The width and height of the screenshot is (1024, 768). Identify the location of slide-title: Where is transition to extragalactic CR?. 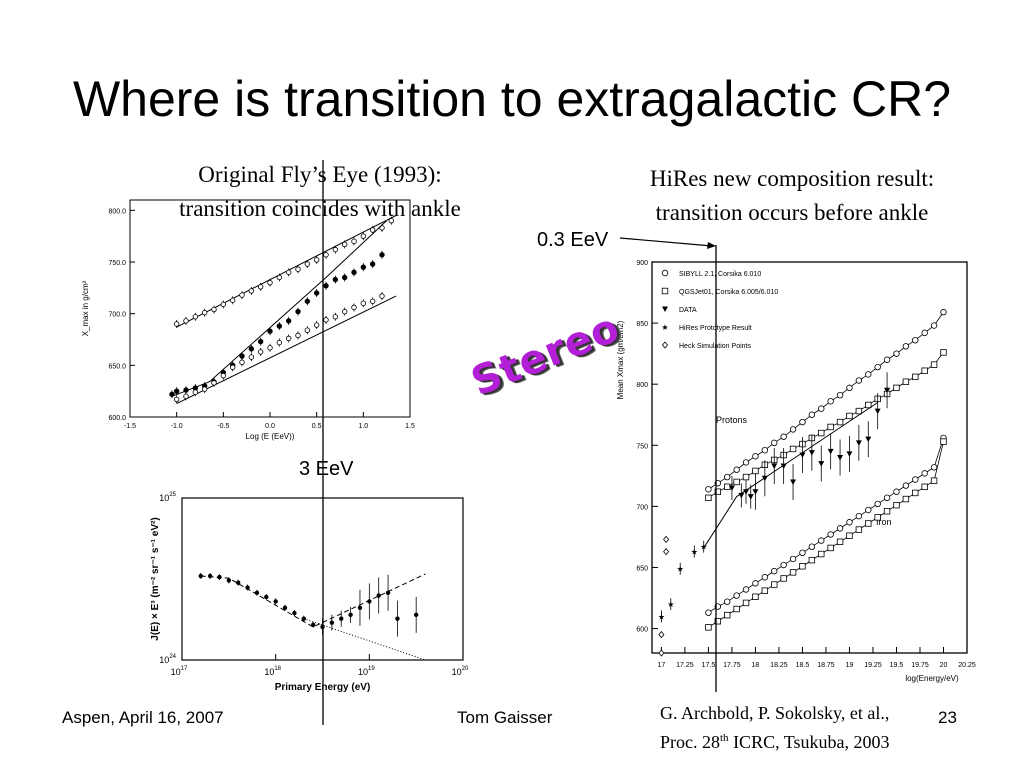
(512, 99).